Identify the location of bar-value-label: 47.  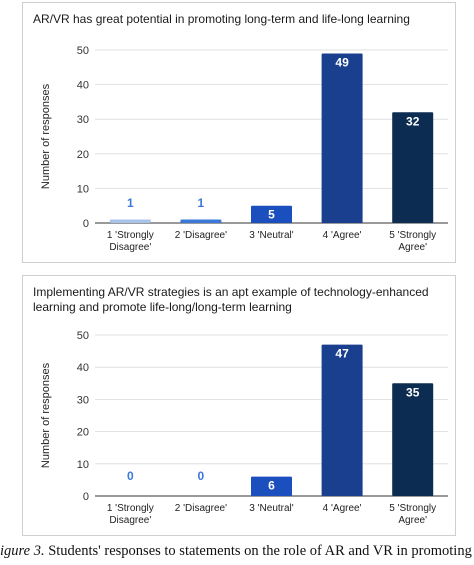
(342, 354).